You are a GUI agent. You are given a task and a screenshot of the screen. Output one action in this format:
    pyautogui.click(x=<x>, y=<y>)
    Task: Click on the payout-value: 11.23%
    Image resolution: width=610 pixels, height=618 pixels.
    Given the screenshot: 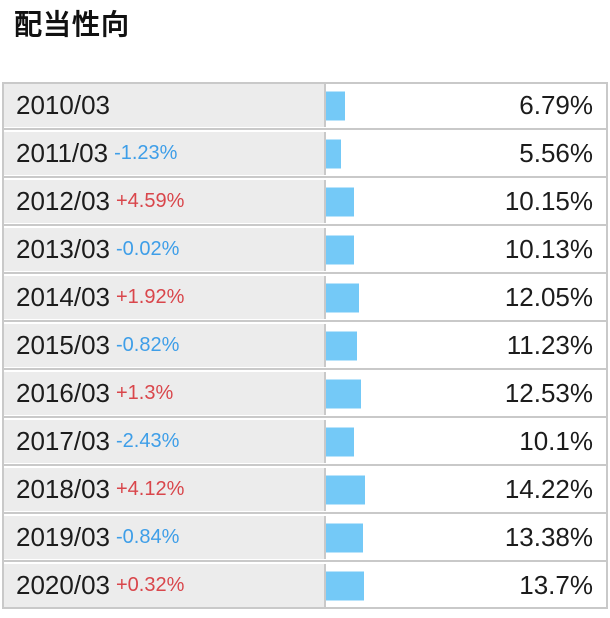 What is the action you would take?
    pyautogui.click(x=549, y=345)
    